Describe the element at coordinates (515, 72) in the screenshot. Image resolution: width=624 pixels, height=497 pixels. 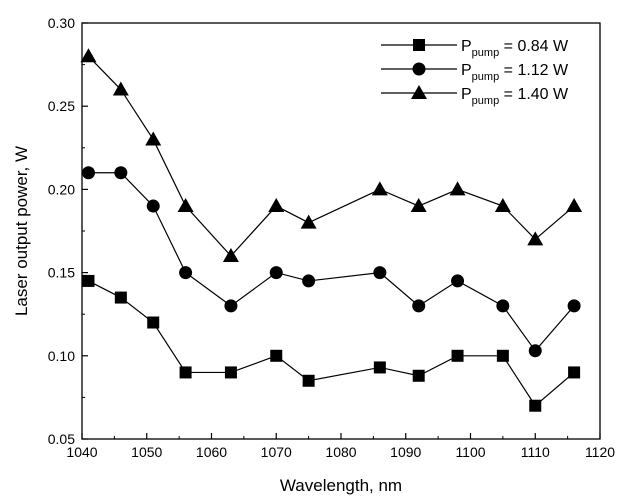
I see `legend-label: Ppump = 1.12 W` at that location.